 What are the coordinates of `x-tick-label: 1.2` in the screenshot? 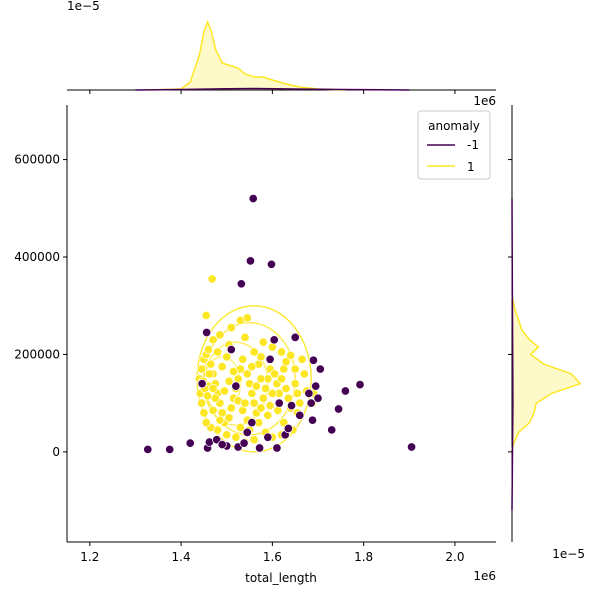 It's located at (89, 557).